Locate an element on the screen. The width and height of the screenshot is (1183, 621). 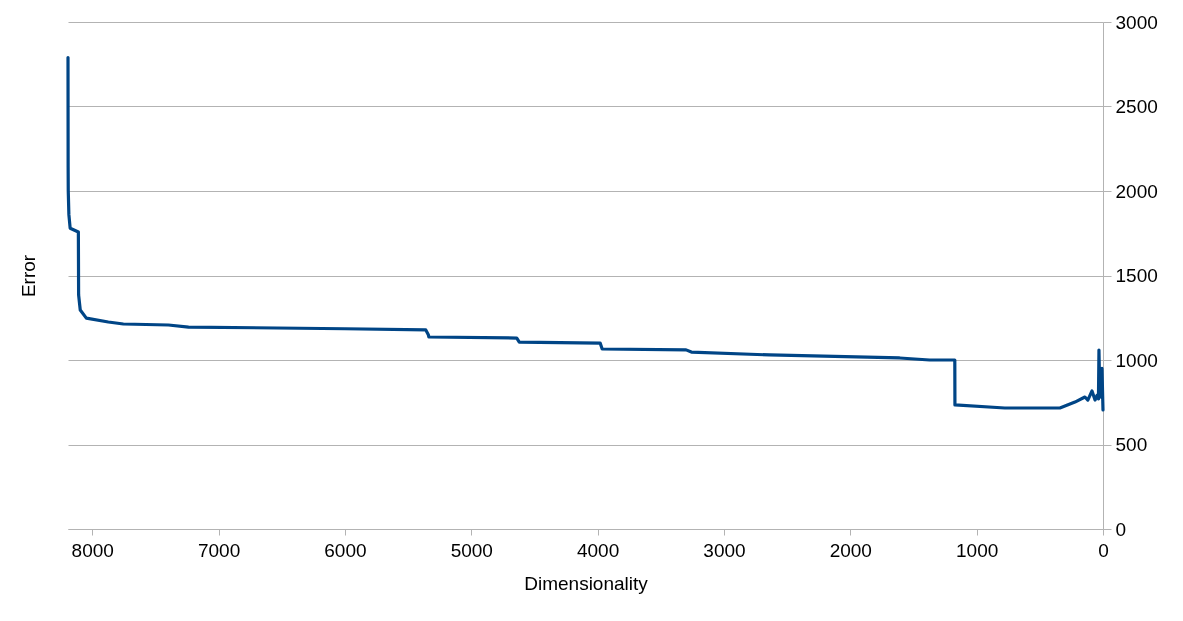
x-tick-label: 8000 is located at coordinates (92, 550).